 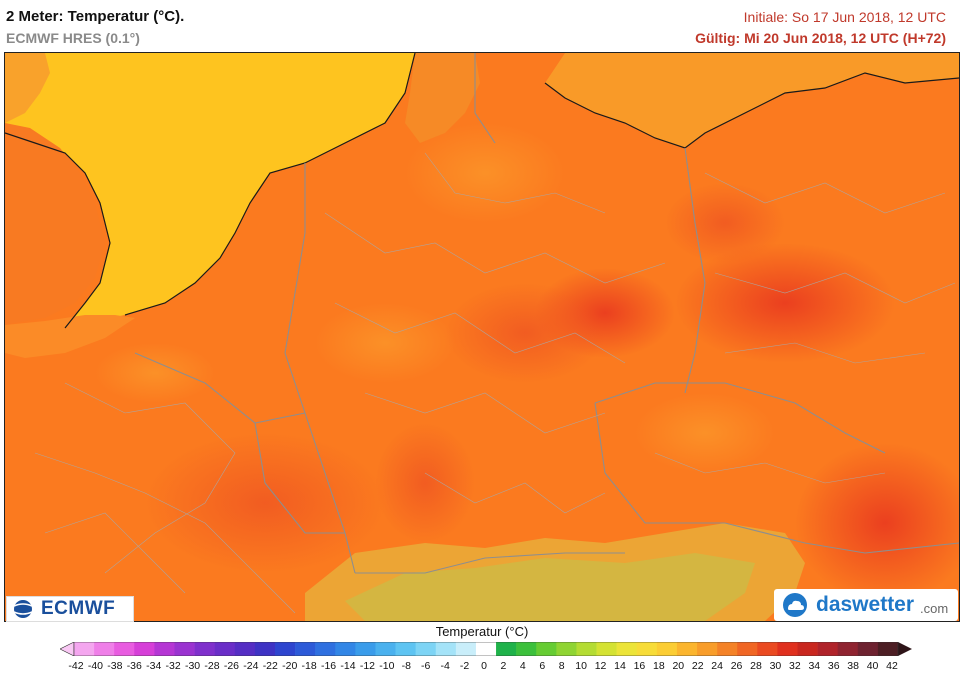 What do you see at coordinates (482, 631) in the screenshot?
I see `legend-title: Temperatur (°C)` at bounding box center [482, 631].